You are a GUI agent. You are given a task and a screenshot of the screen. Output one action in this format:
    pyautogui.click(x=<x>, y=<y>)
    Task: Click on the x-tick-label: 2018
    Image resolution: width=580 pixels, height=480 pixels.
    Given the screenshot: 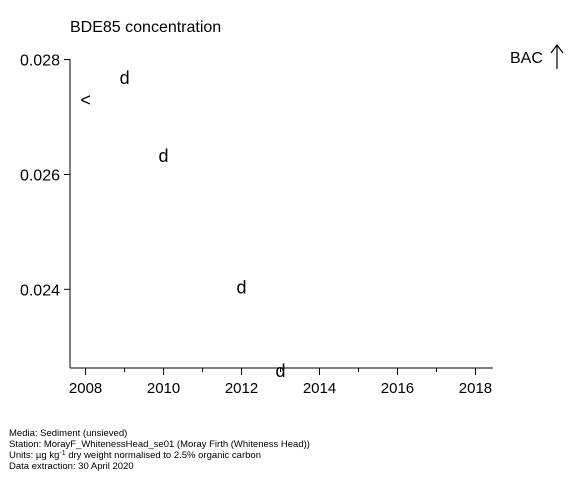 What is the action you would take?
    pyautogui.click(x=475, y=388)
    